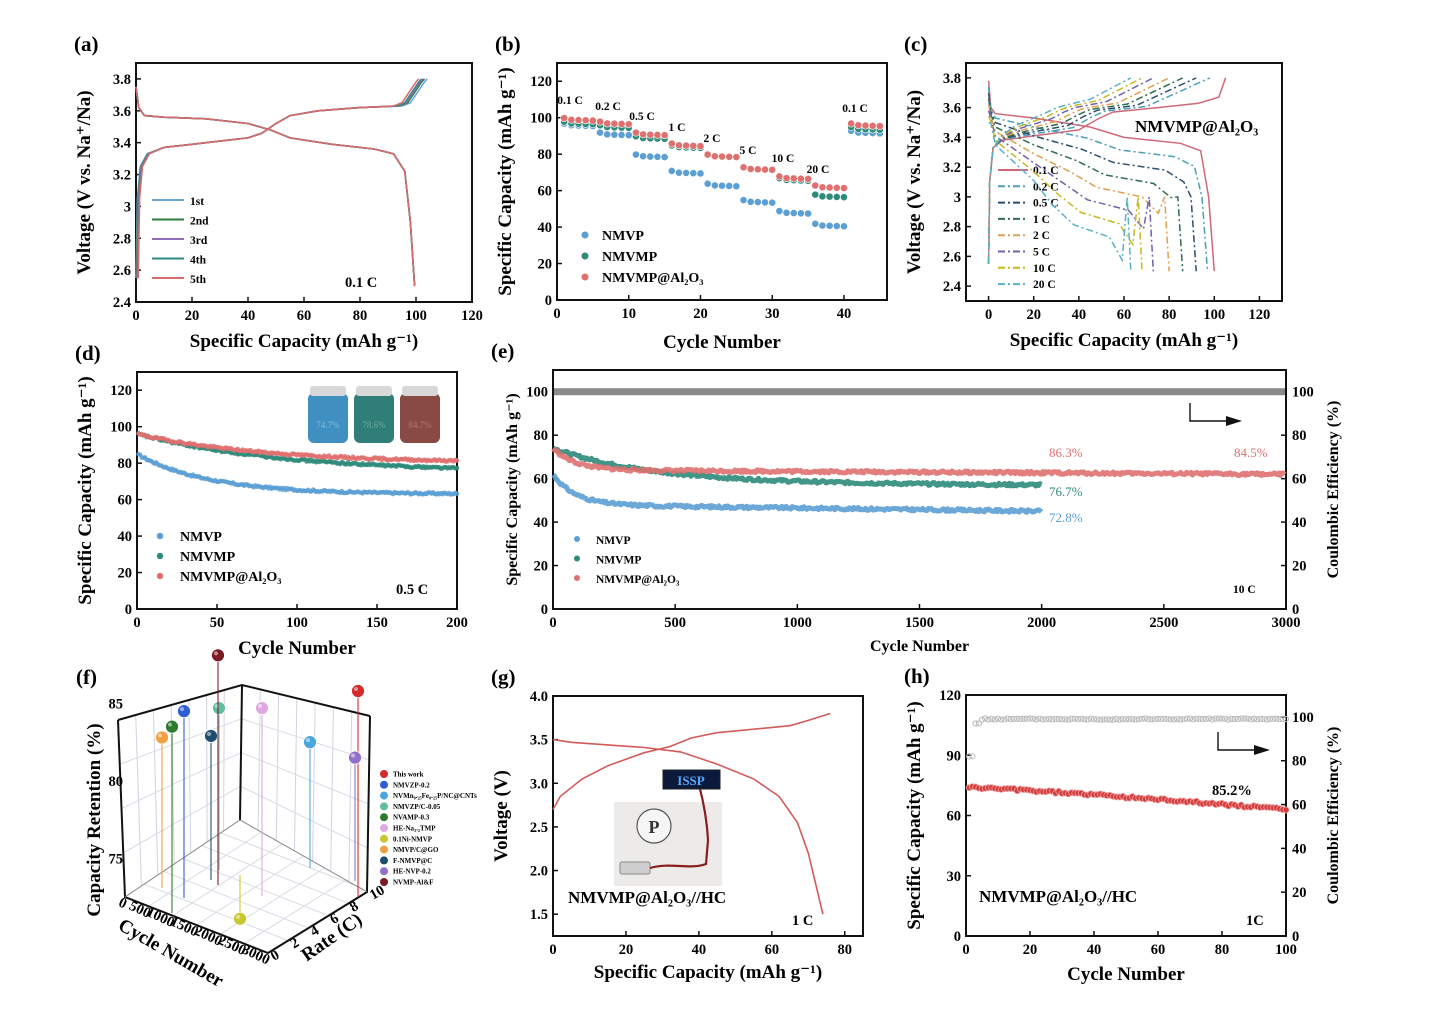  What do you see at coordinates (1041, 220) in the screenshot?
I see `legend-label: 1 C` at bounding box center [1041, 220].